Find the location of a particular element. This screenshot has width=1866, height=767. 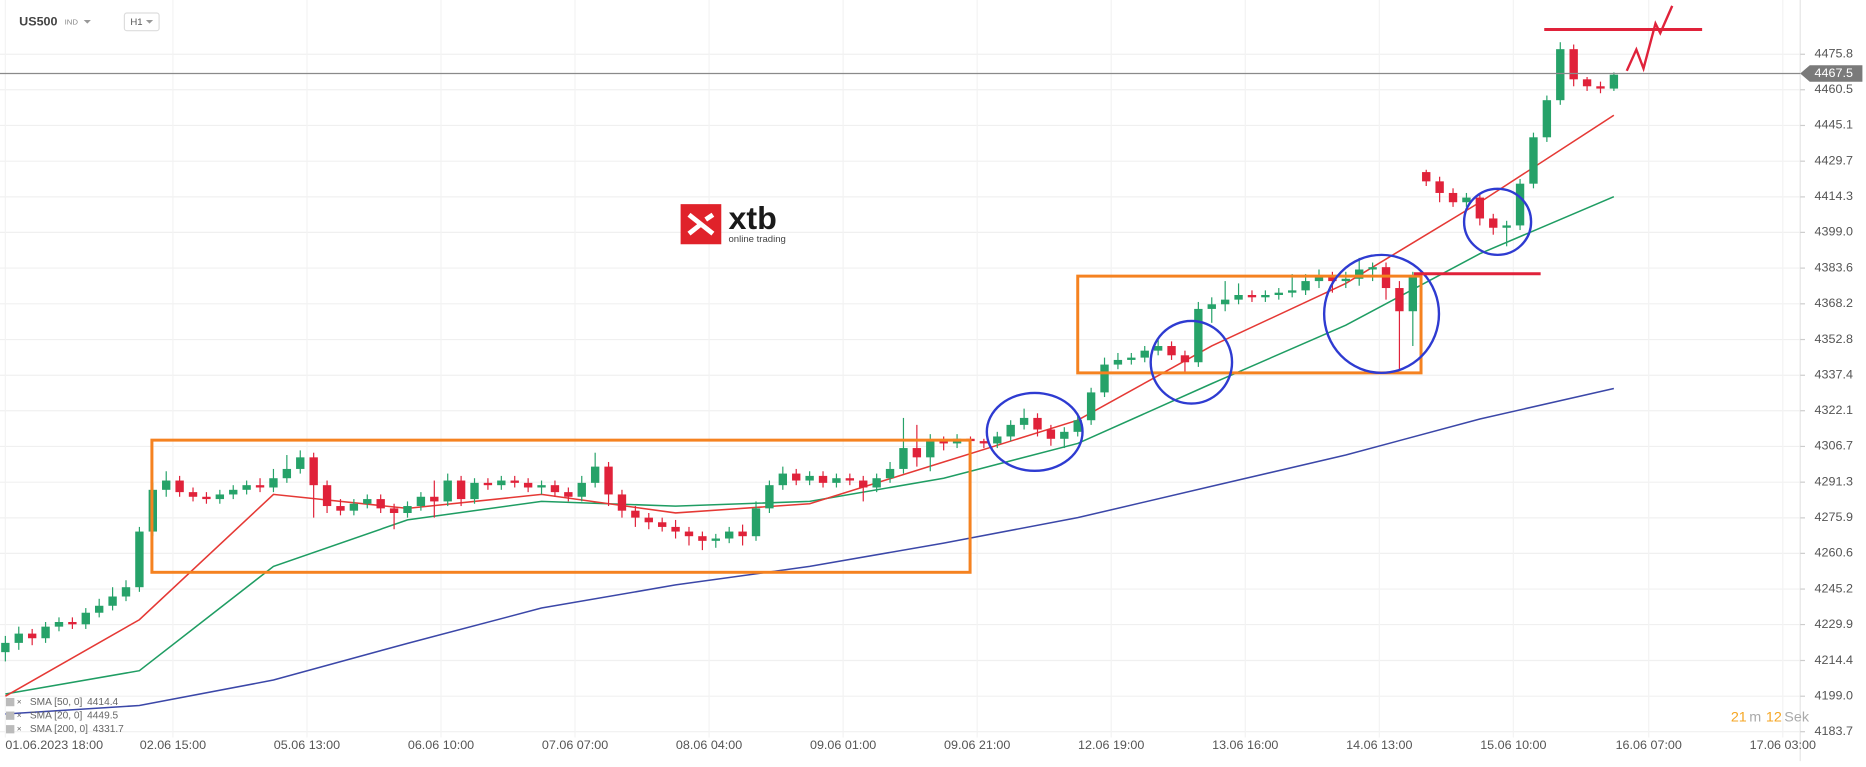

current-price-tag is located at coordinates (1831, 73).